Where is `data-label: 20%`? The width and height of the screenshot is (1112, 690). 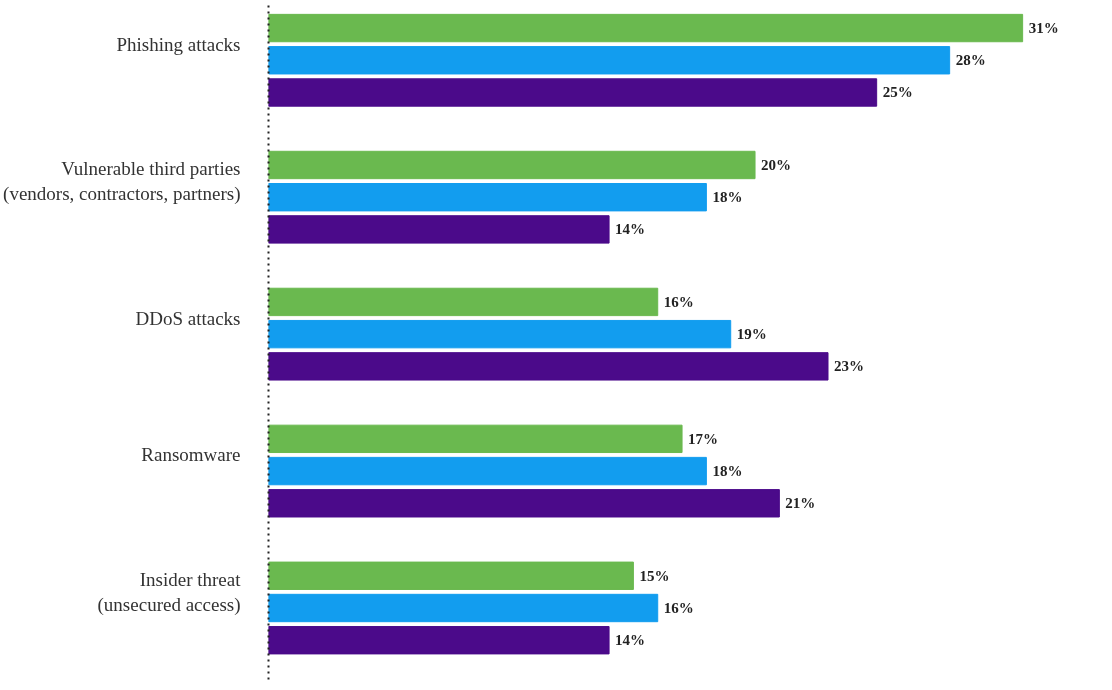
data-label: 20% is located at coordinates (776, 164).